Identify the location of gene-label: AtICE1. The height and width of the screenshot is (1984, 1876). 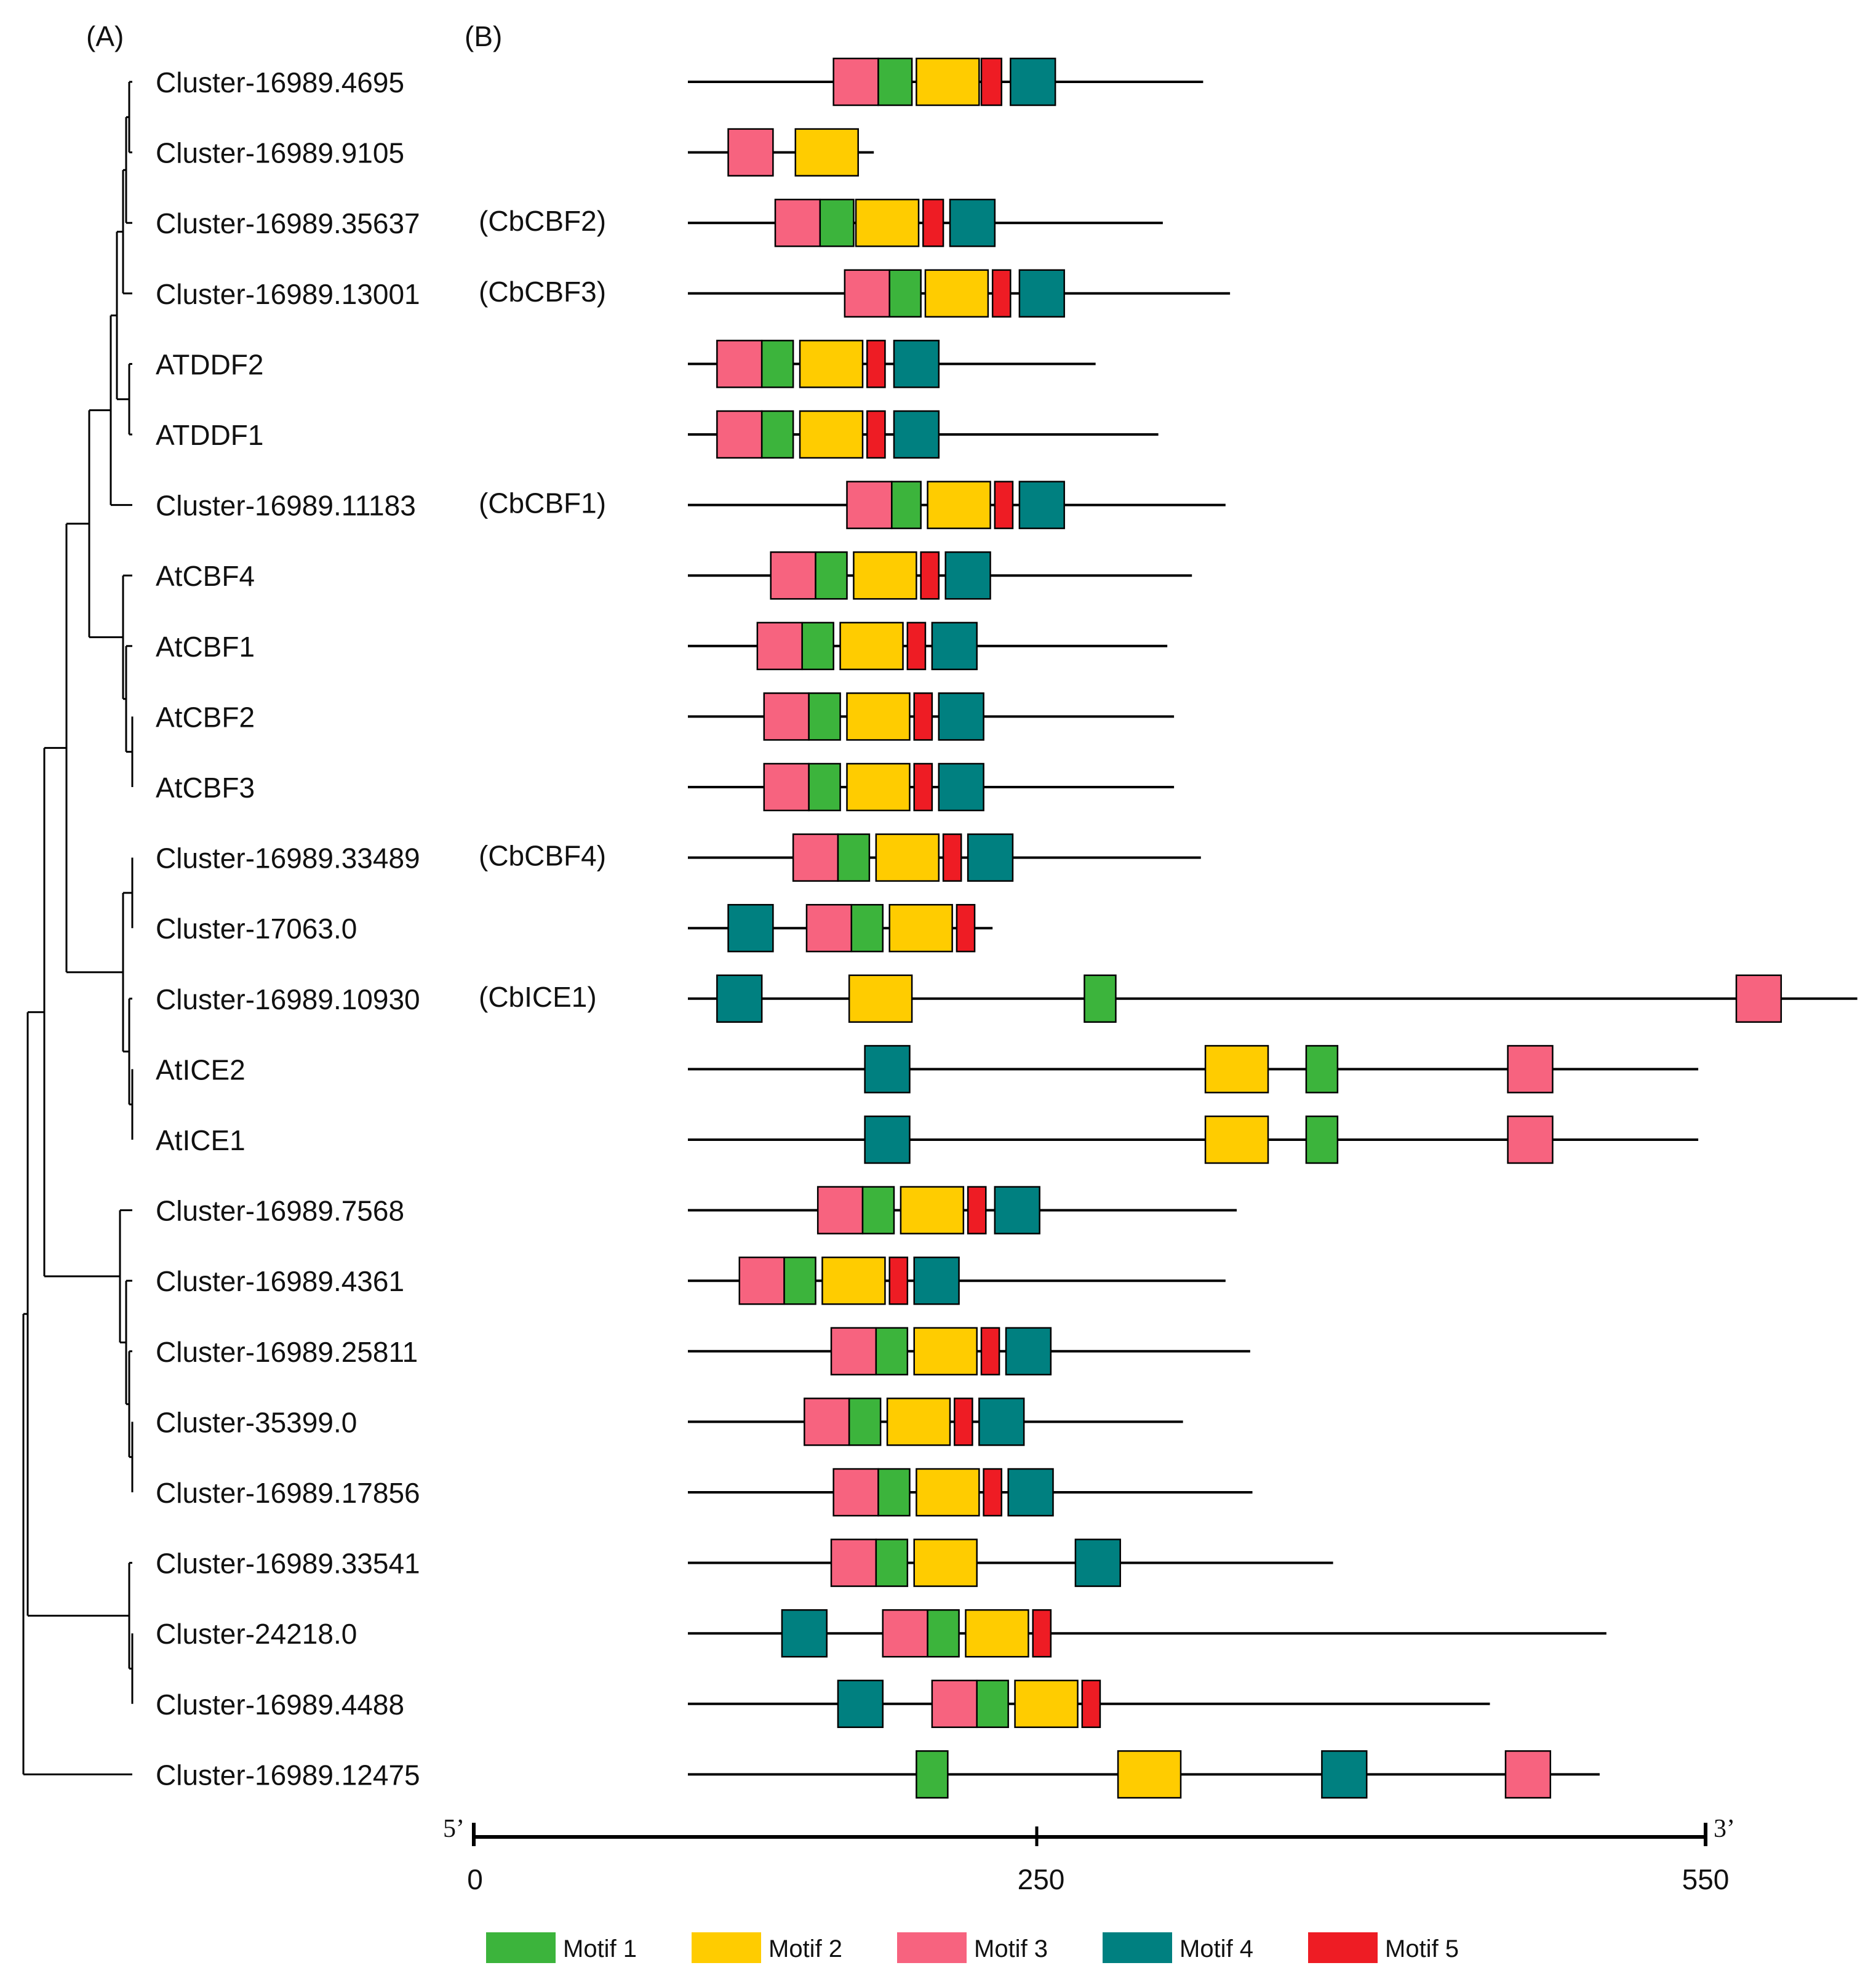
(200, 1140).